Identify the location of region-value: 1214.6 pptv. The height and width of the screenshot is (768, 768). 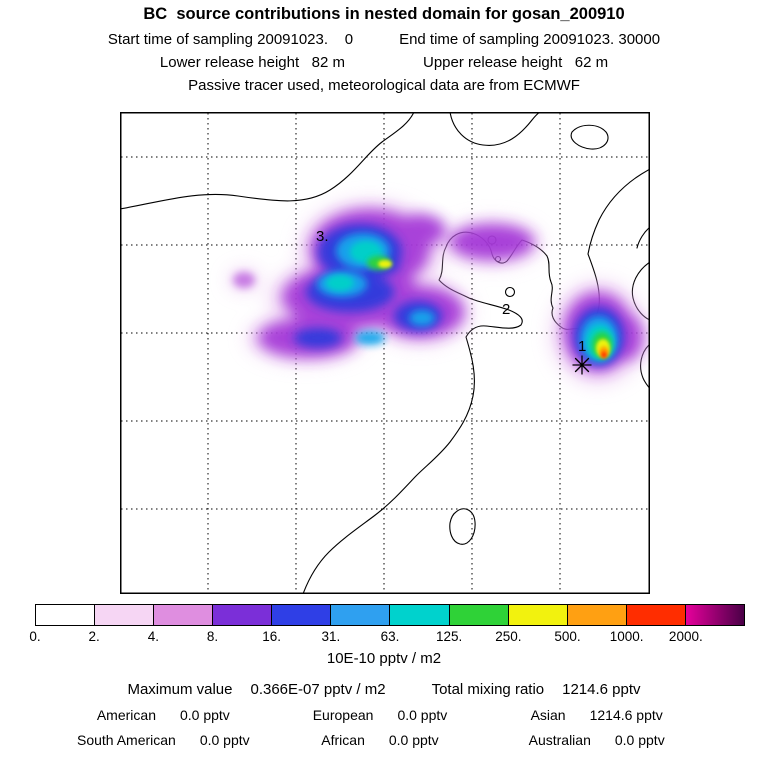
(626, 715).